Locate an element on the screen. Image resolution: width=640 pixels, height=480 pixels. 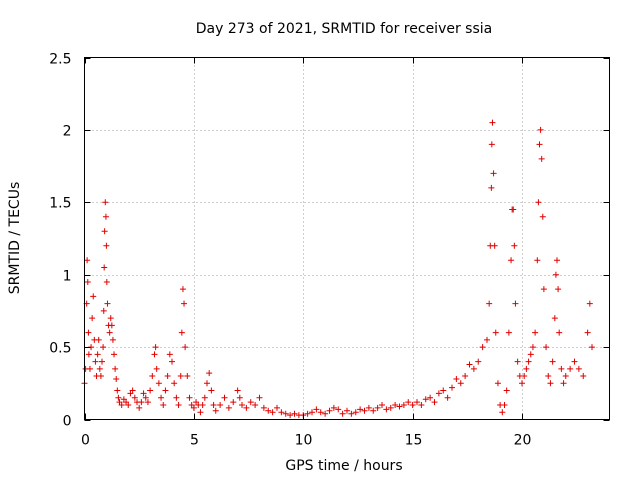
x-tick-label: 15 is located at coordinates (414, 441).